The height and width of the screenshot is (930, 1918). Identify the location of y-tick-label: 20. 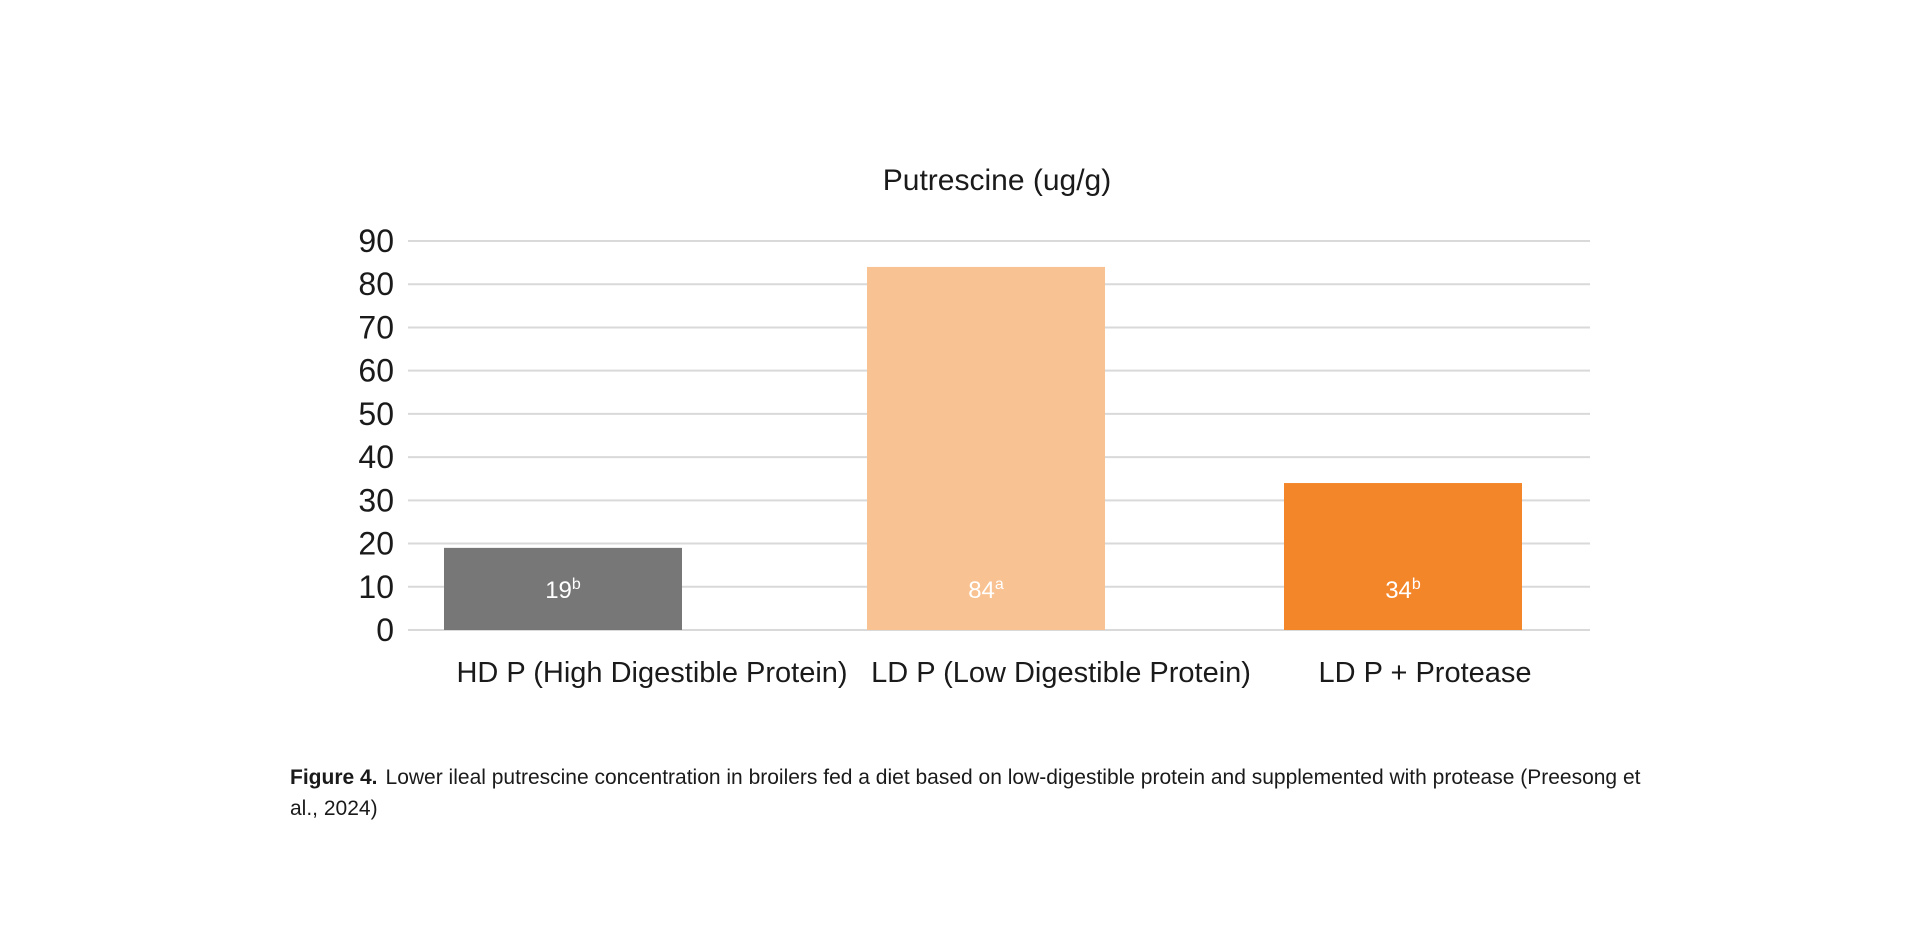
(376, 544).